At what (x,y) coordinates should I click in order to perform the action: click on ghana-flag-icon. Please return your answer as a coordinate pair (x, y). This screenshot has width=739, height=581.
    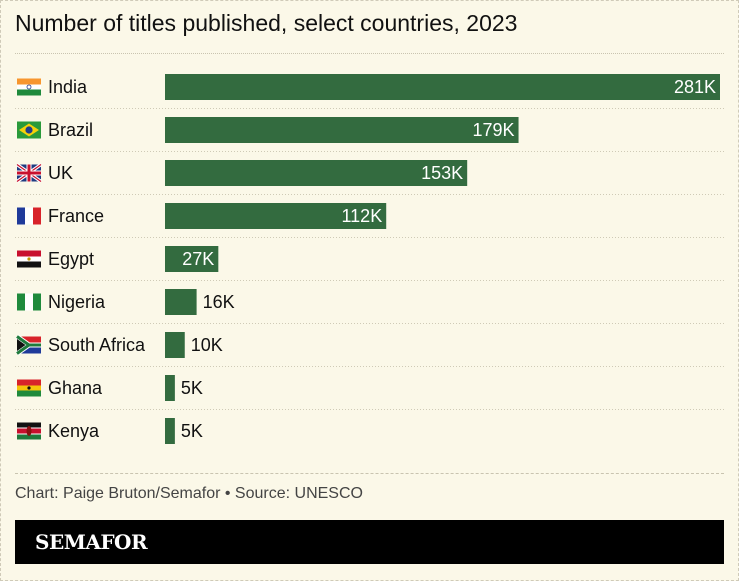
    Looking at the image, I should click on (29, 388).